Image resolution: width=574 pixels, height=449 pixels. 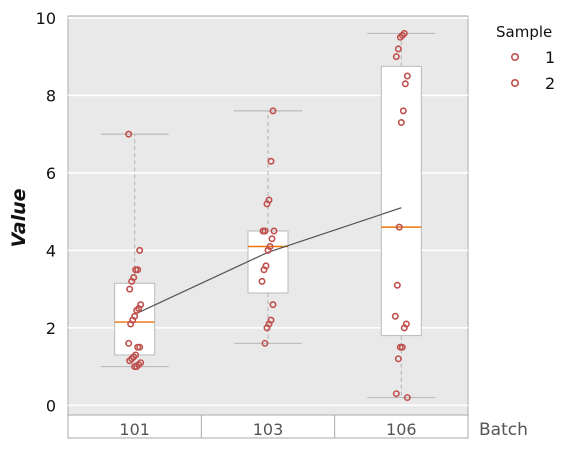 What do you see at coordinates (51, 95) in the screenshot?
I see `y-tick-label-8: 8` at bounding box center [51, 95].